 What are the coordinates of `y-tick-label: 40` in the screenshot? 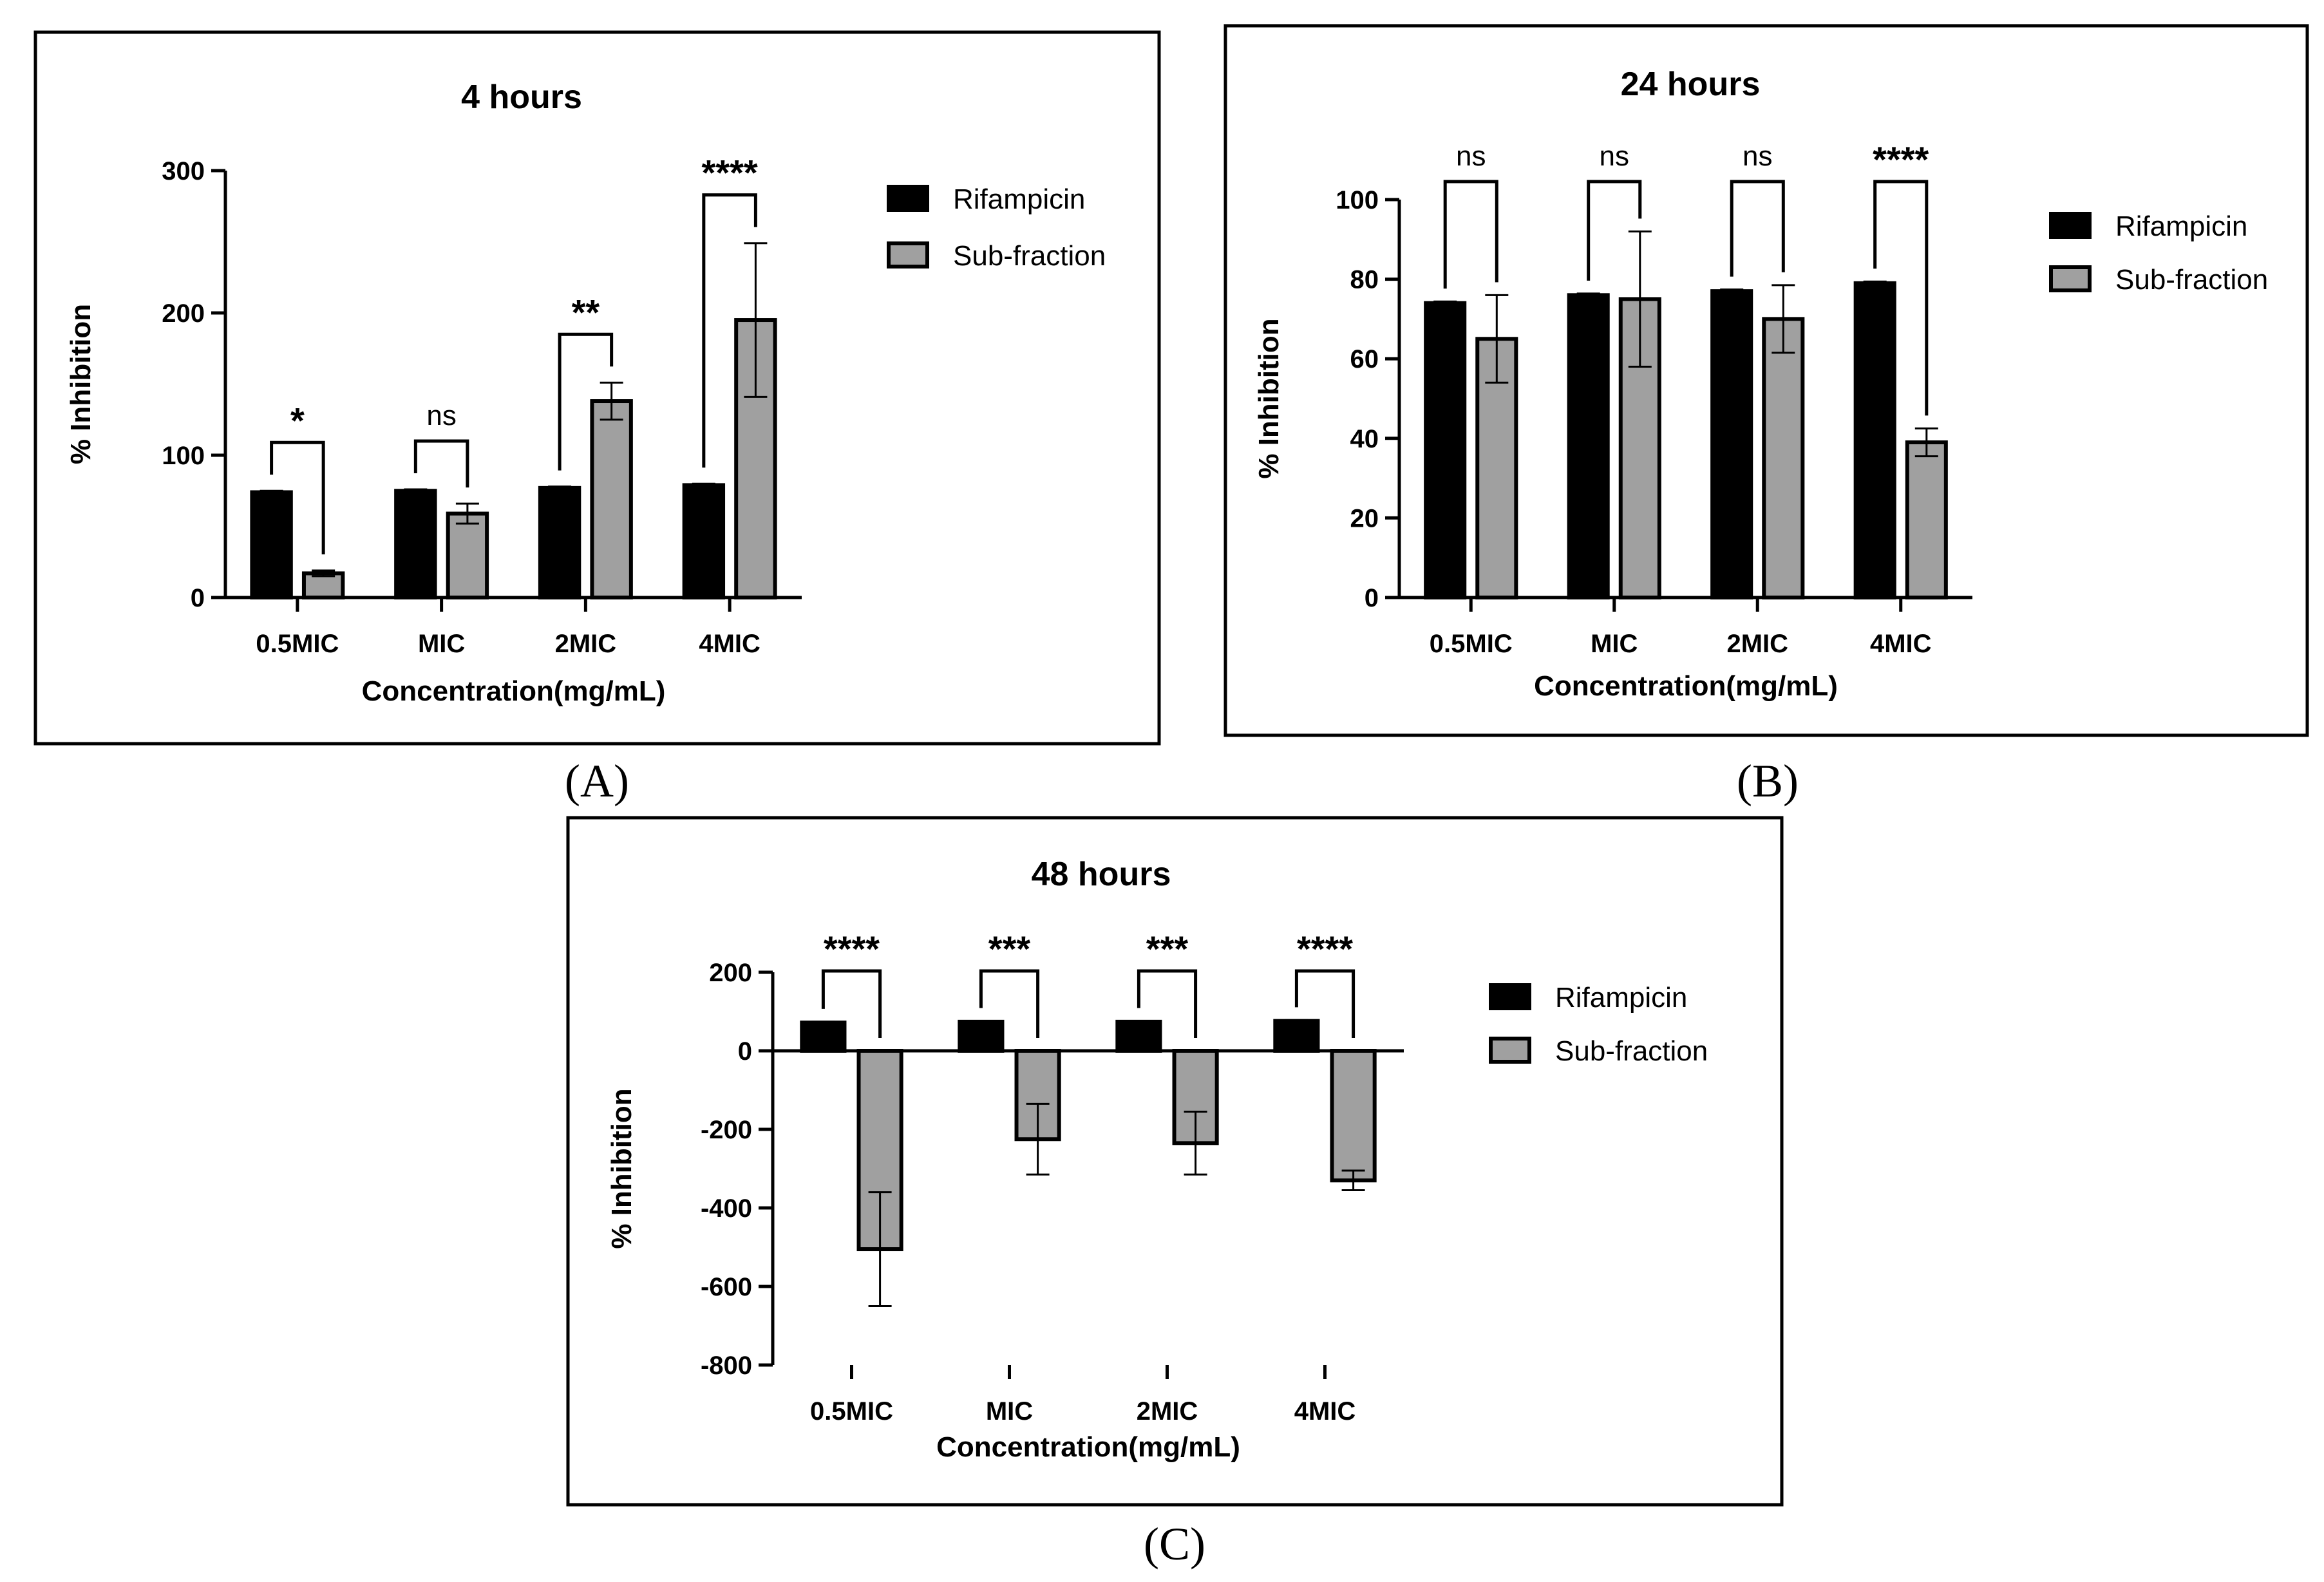 It's located at (1364, 439).